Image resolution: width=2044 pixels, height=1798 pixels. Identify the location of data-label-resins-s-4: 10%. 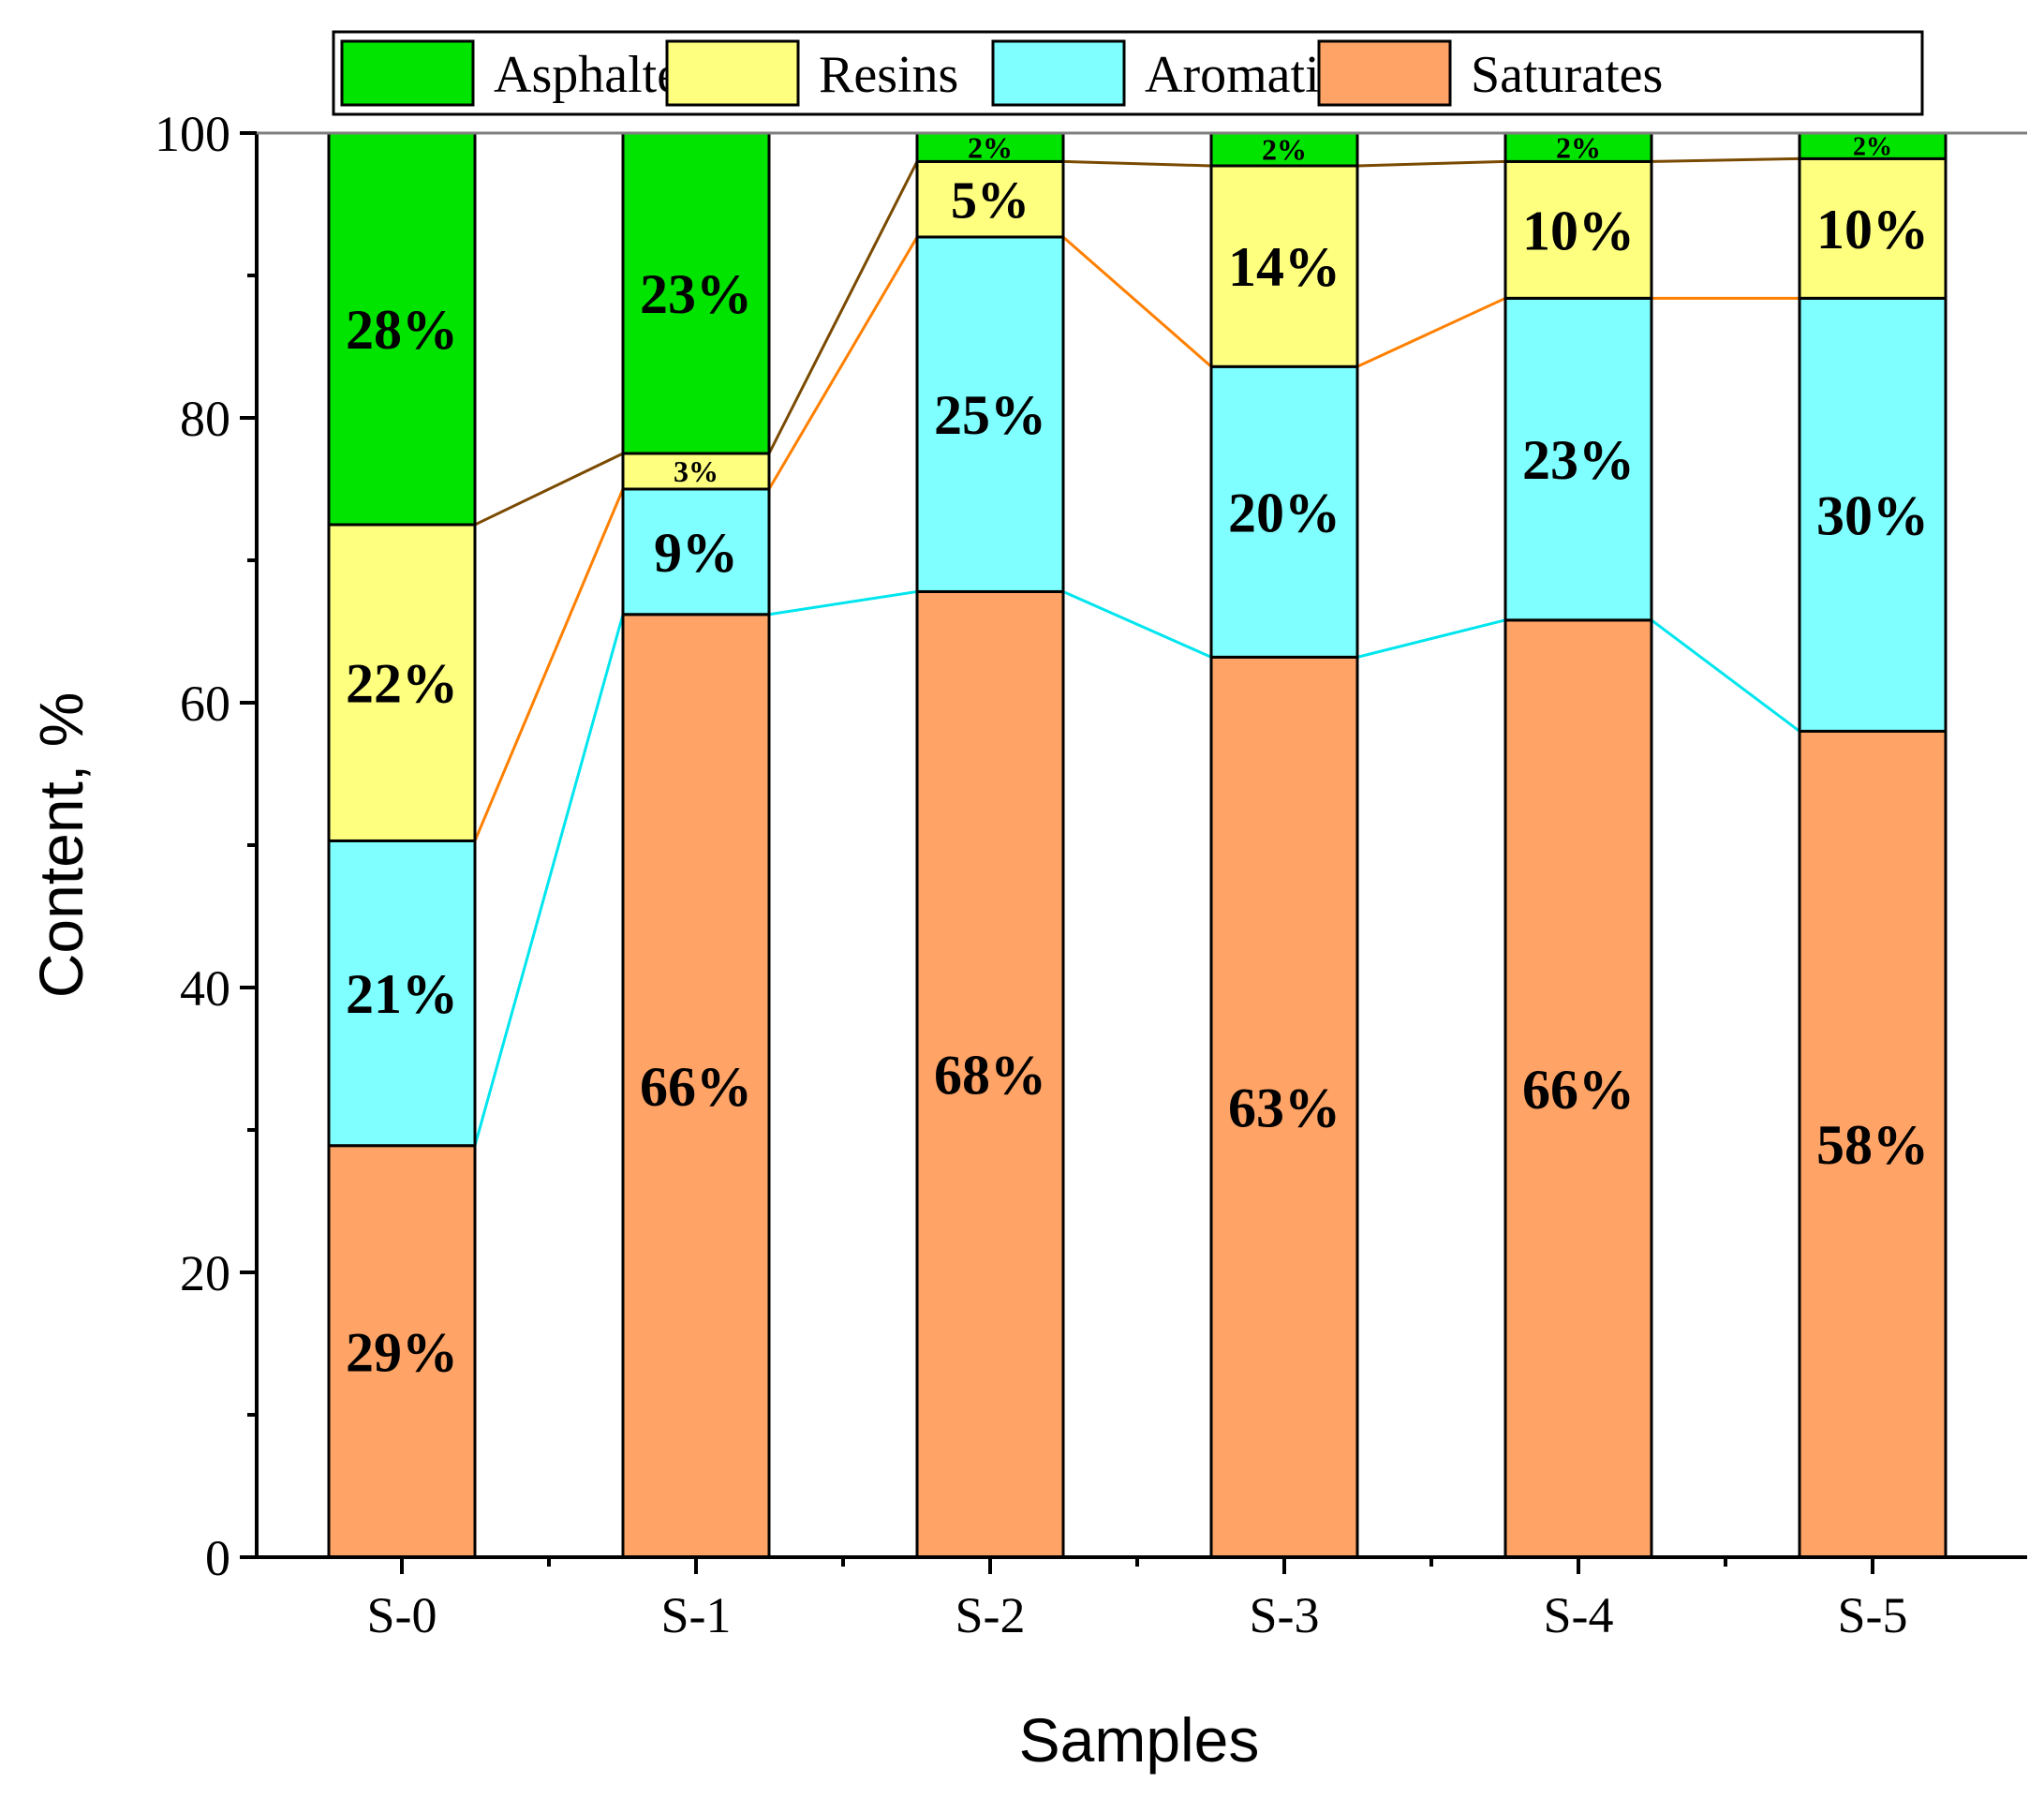
(1579, 230).